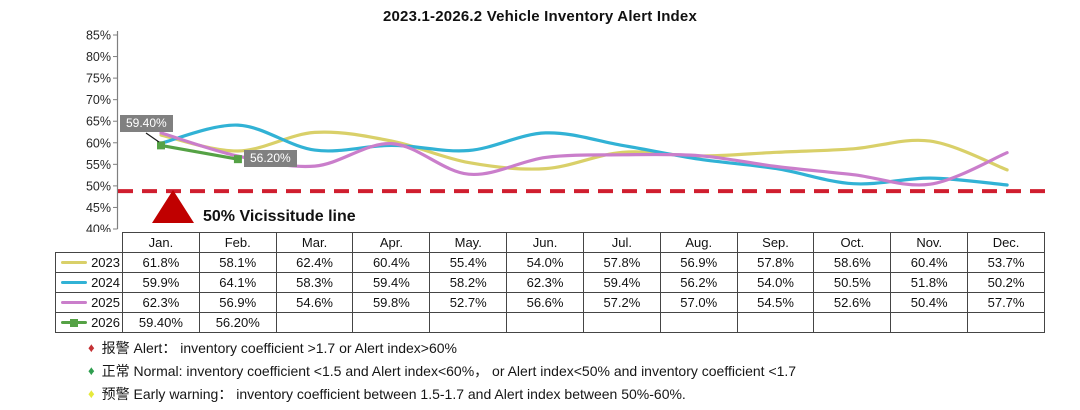 Image resolution: width=1080 pixels, height=410 pixels. I want to click on table-cell: 58.2%, so click(468, 282).